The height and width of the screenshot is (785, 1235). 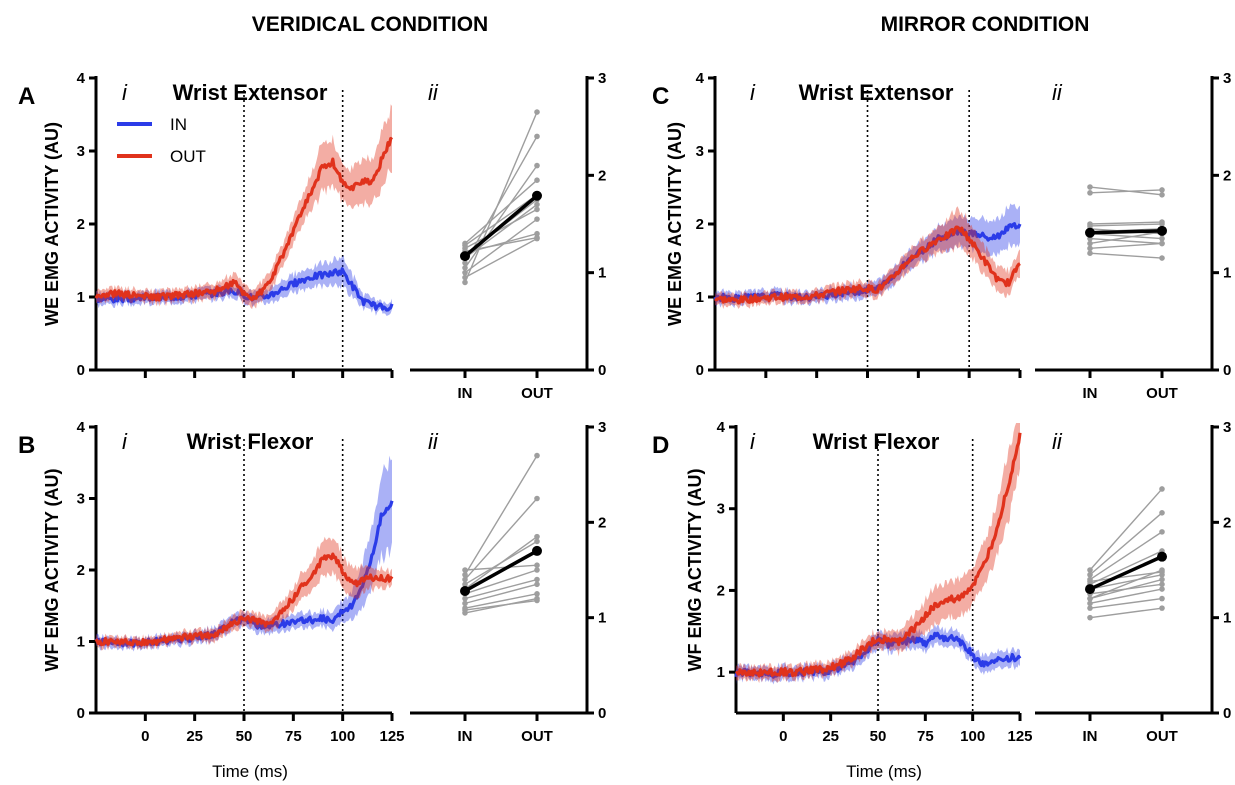 I want to click on y-tick-label-B-ii-3: 3, so click(x=602, y=427).